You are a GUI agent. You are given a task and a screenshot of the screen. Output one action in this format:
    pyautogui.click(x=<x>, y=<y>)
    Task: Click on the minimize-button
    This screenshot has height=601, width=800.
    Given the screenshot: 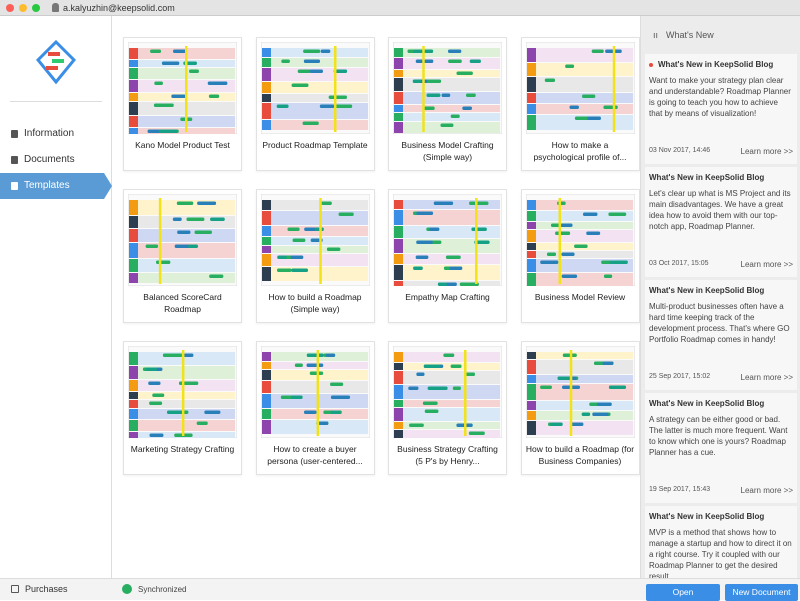 What is the action you would take?
    pyautogui.click(x=23, y=8)
    